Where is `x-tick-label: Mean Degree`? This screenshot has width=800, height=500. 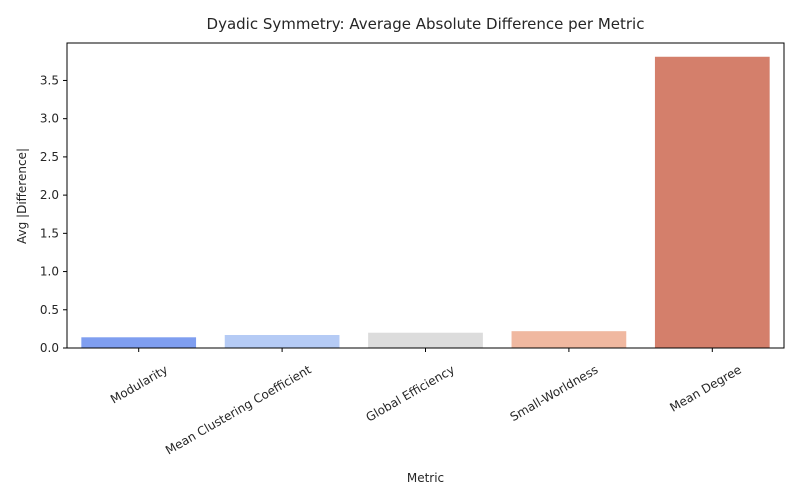
x-tick-label: Mean Degree is located at coordinates (705, 388).